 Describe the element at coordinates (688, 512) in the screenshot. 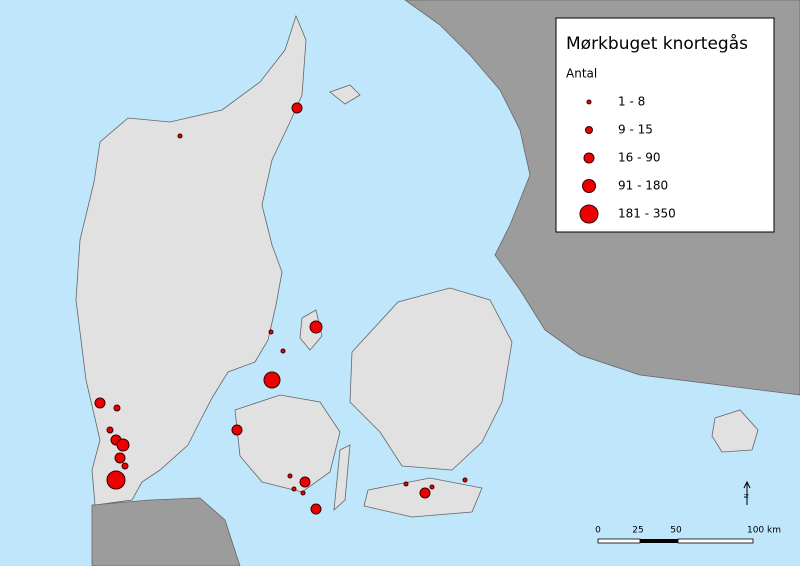

I see `scale-bar: N 0 25 50 100 km` at that location.